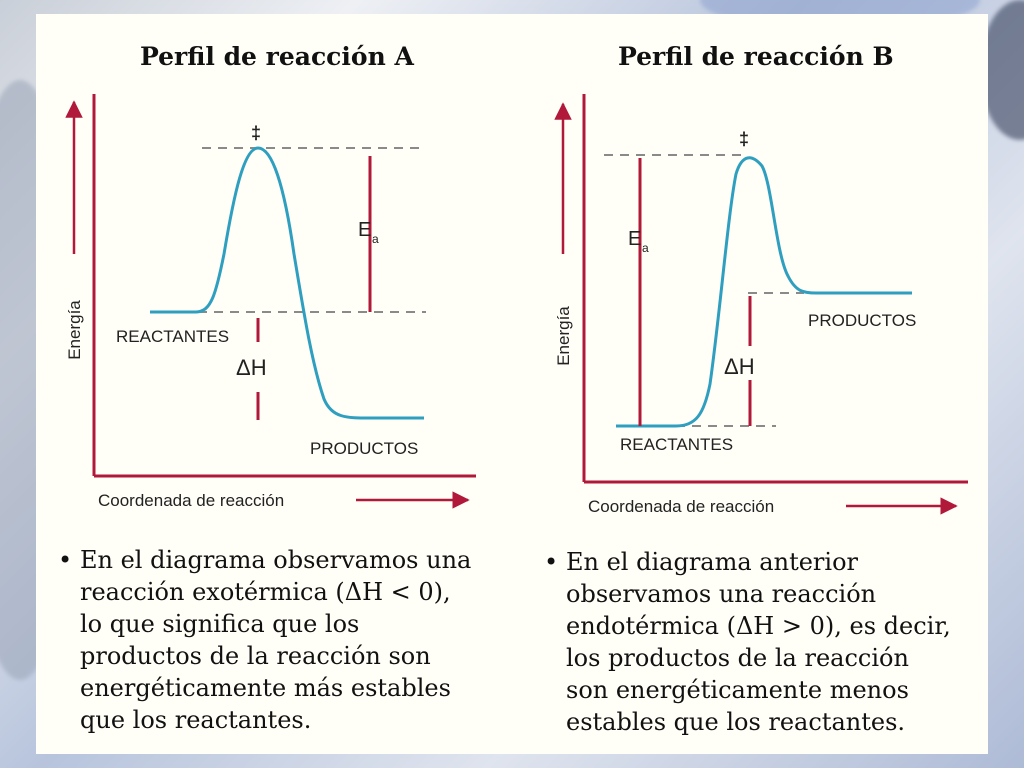 The image size is (1024, 768). I want to click on panel-a-dh-label: ΔH, so click(251, 367).